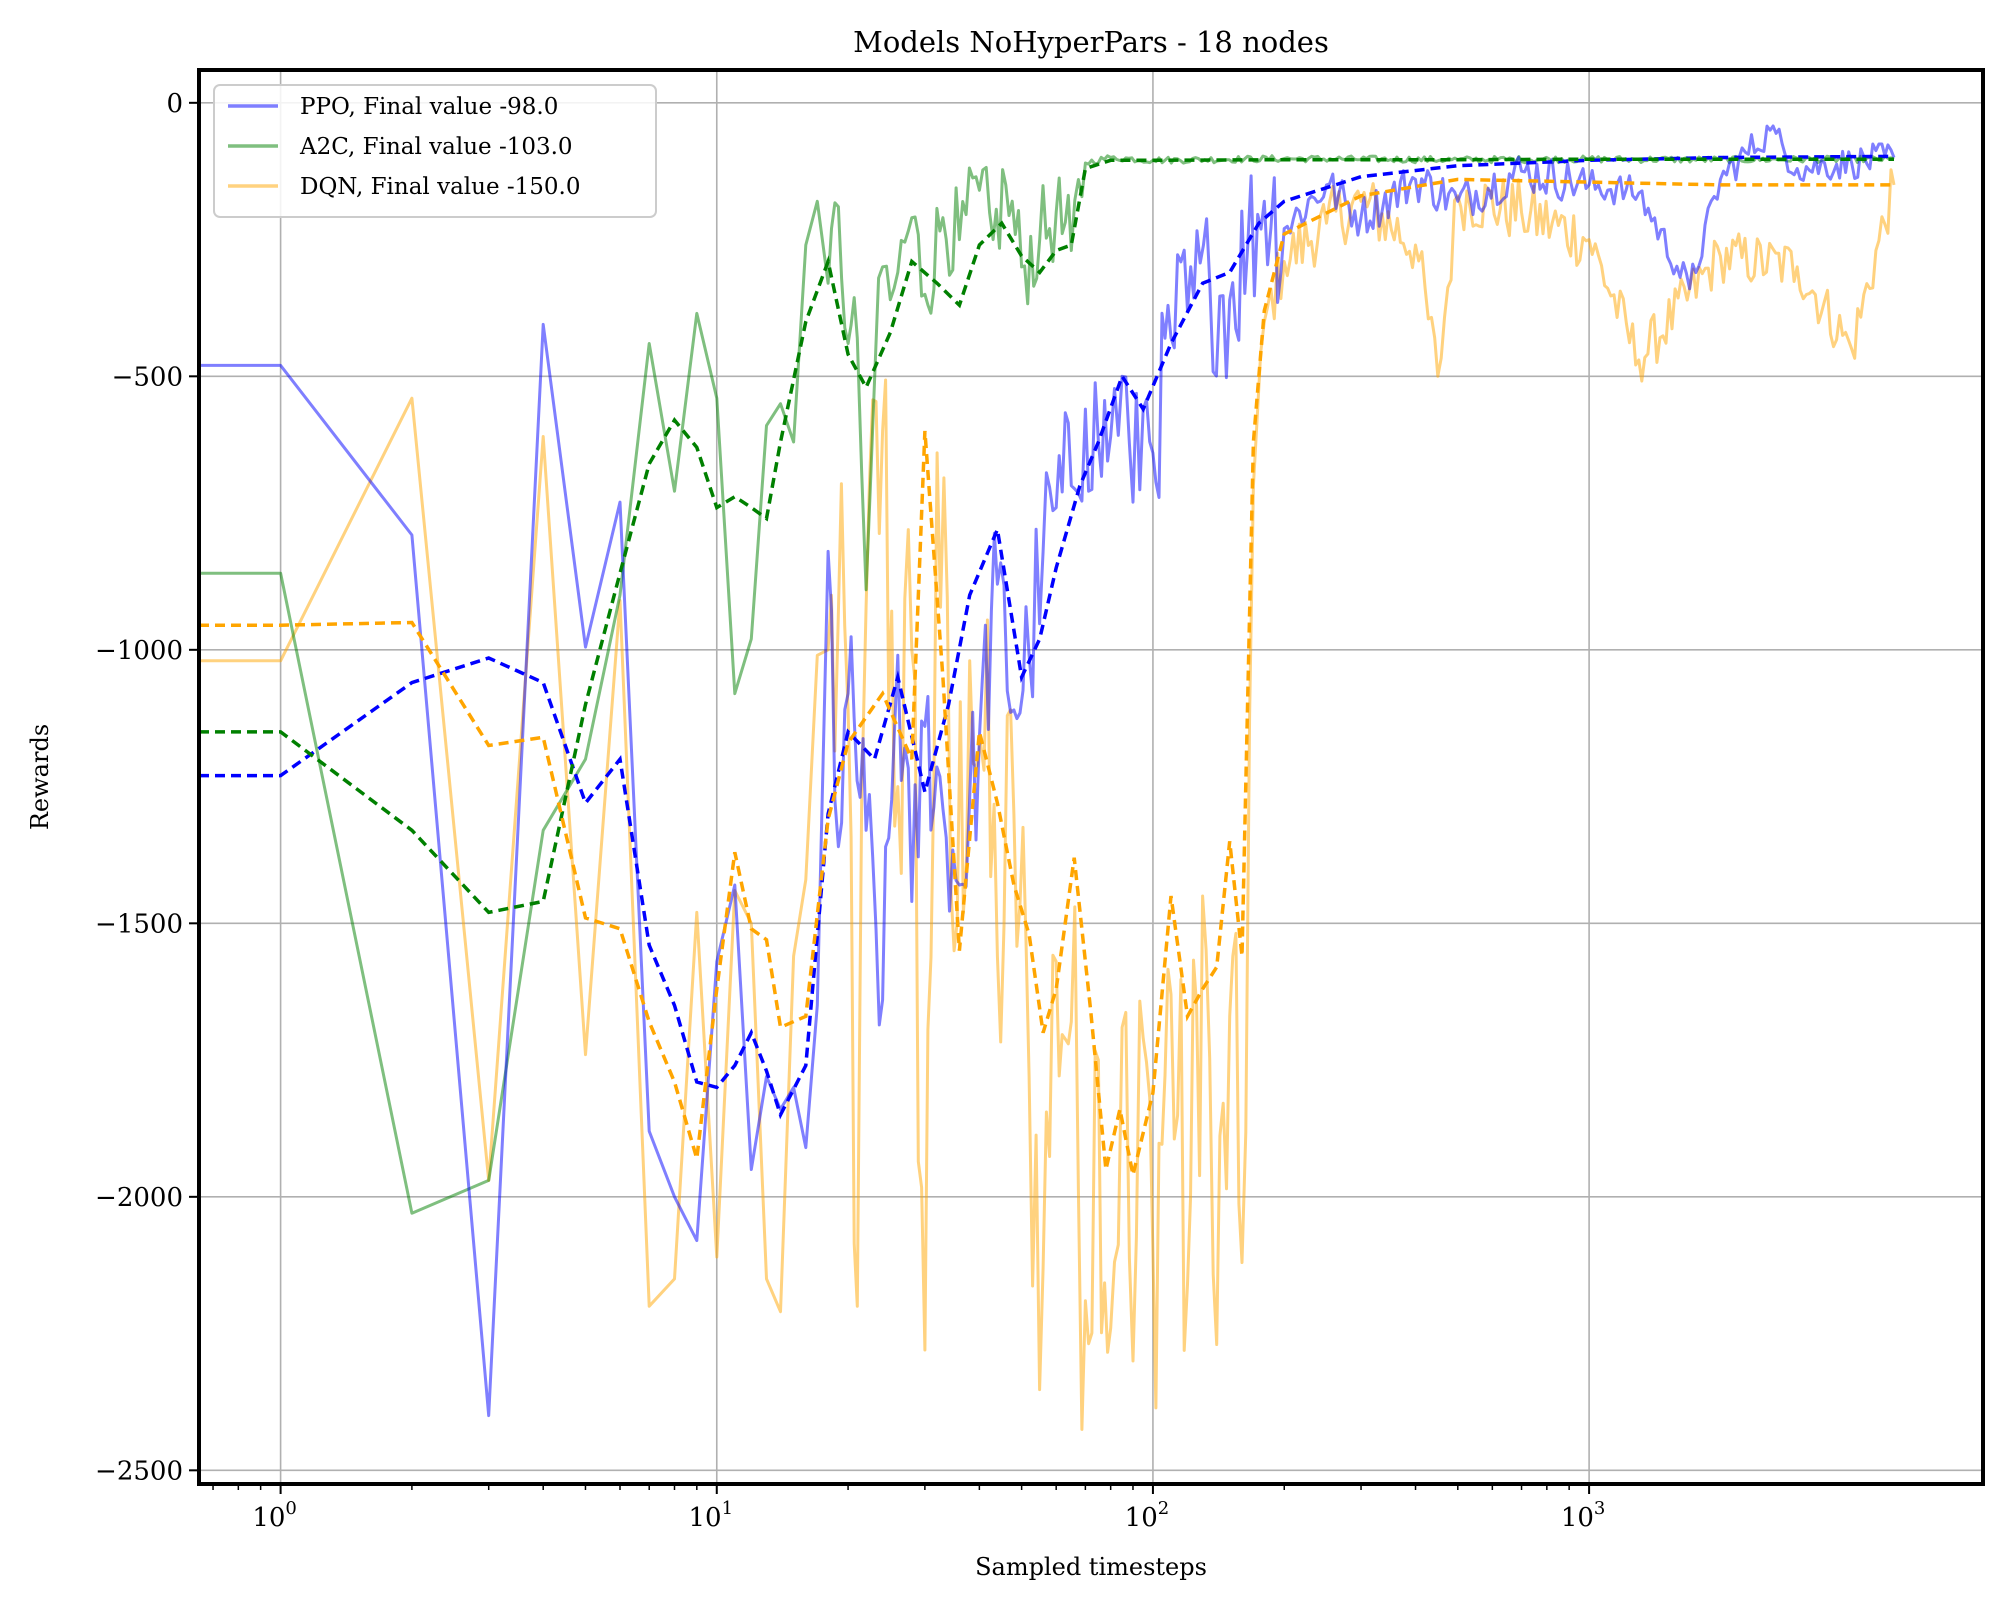 This screenshot has height=1600, width=2000. Describe the element at coordinates (429, 107) in the screenshot. I see `legend-label: PPO, Final value -98.0` at that location.